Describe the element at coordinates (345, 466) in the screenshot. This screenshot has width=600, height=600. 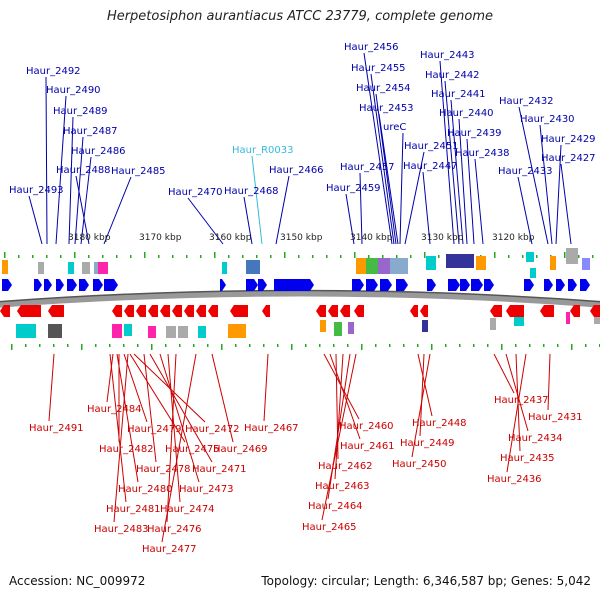
I see `gene-label-bottom: Haur_2462` at that location.